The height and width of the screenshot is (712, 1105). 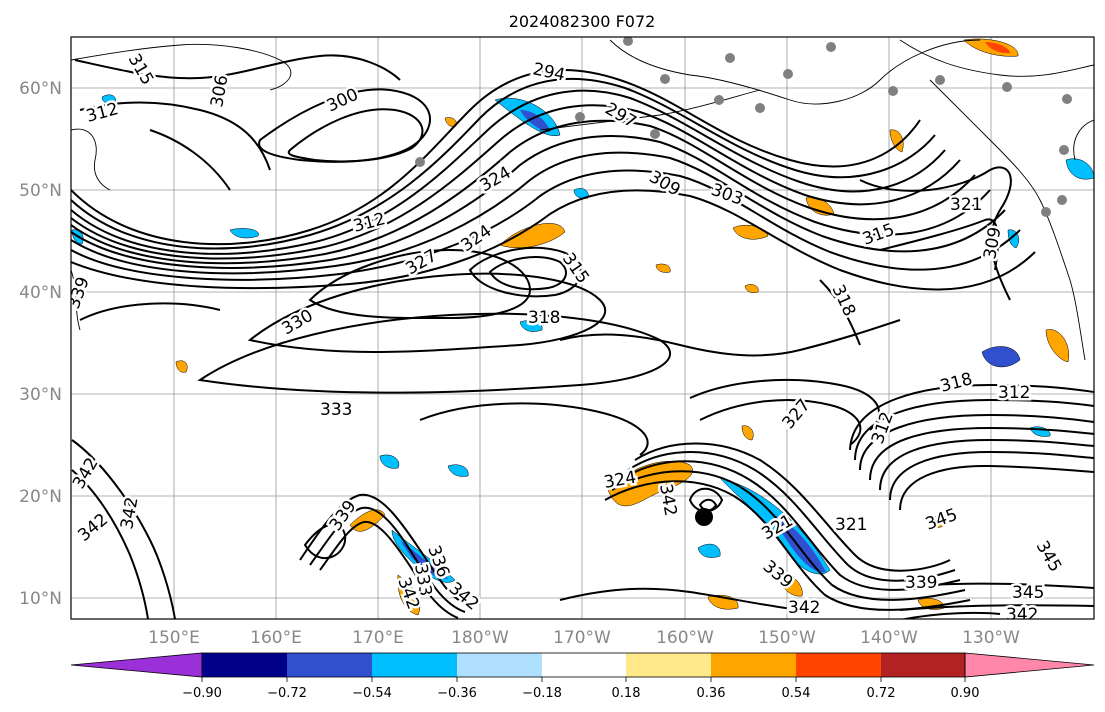 What do you see at coordinates (202, 693) in the screenshot?
I see `colorbar-tick-label: −0.90` at bounding box center [202, 693].